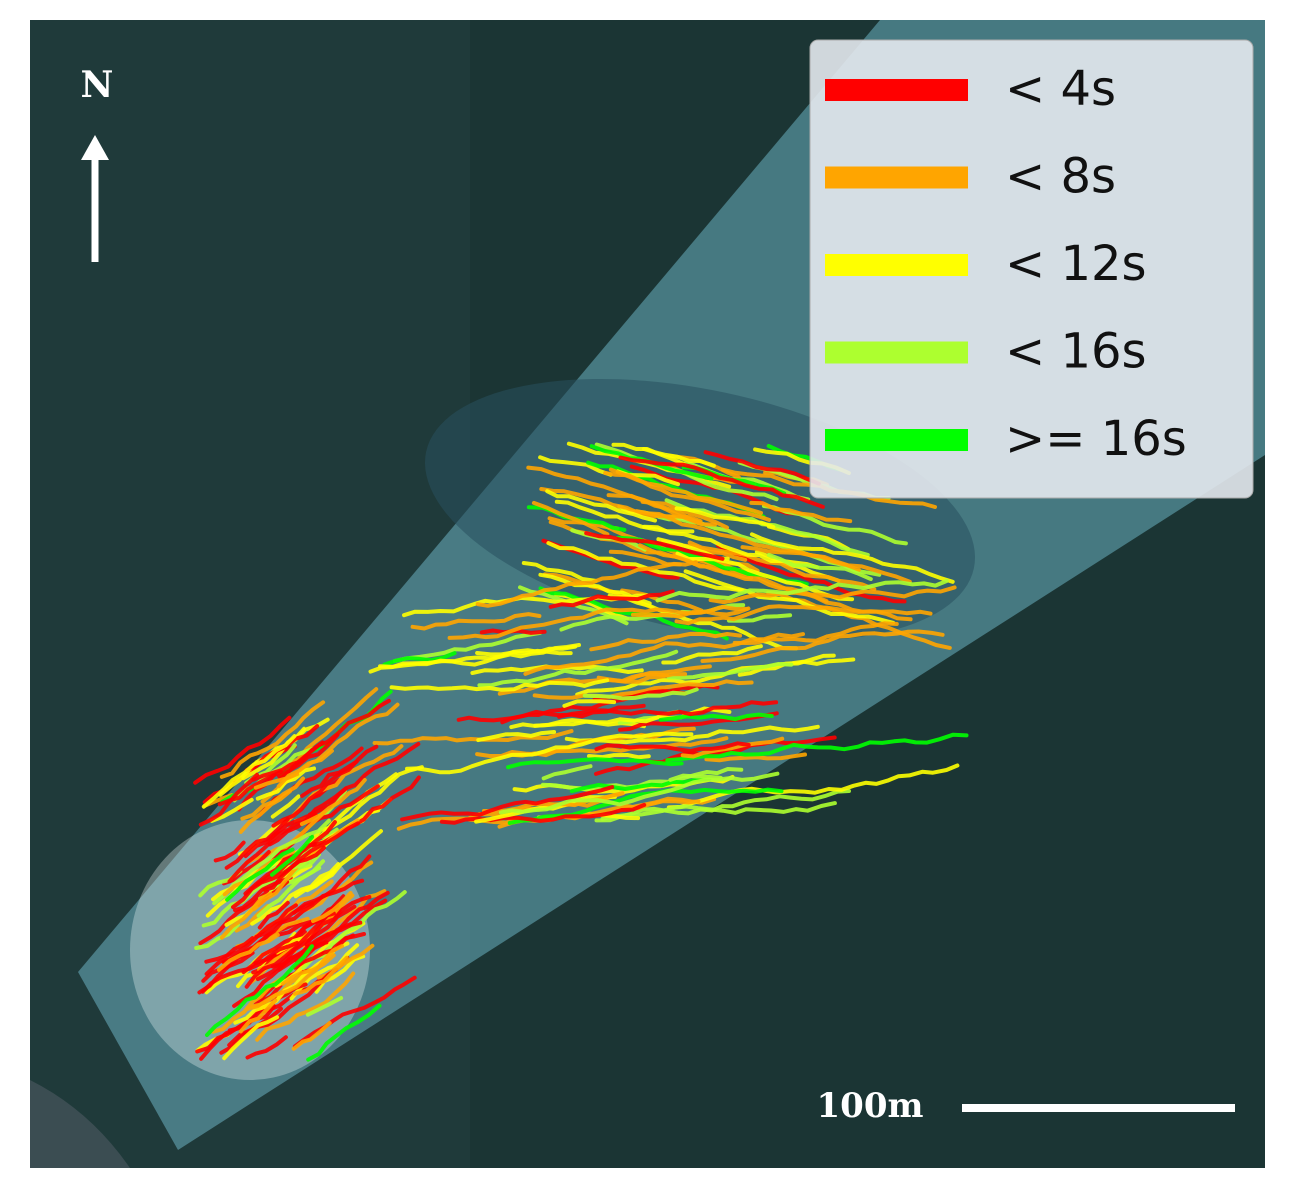 This screenshot has width=1289, height=1191. I want to click on shore, so click(80, 1124).